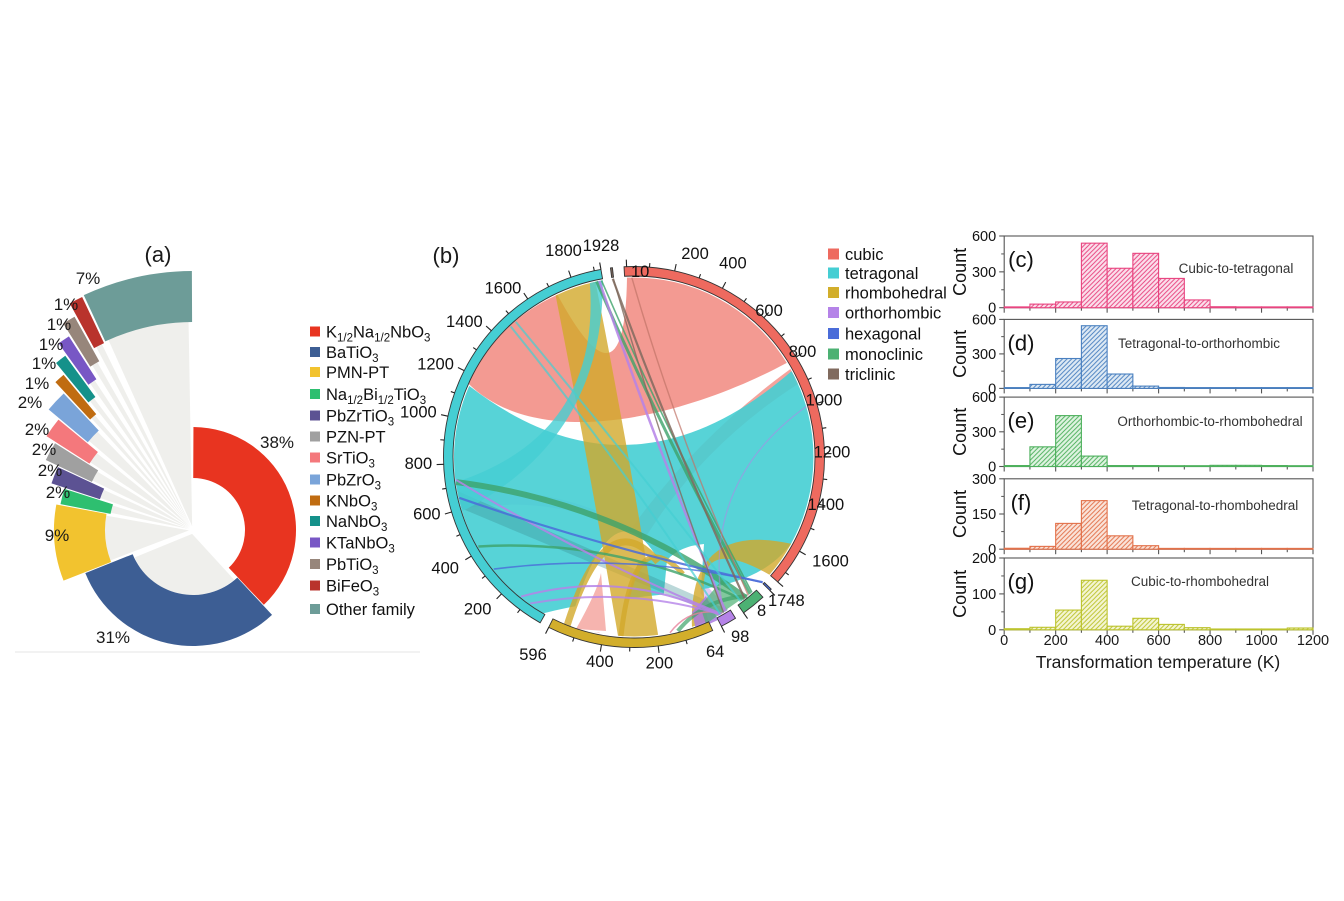 The image size is (1344, 901). Describe the element at coordinates (1021, 581) in the screenshot. I see `svg-text: (g)` at that location.